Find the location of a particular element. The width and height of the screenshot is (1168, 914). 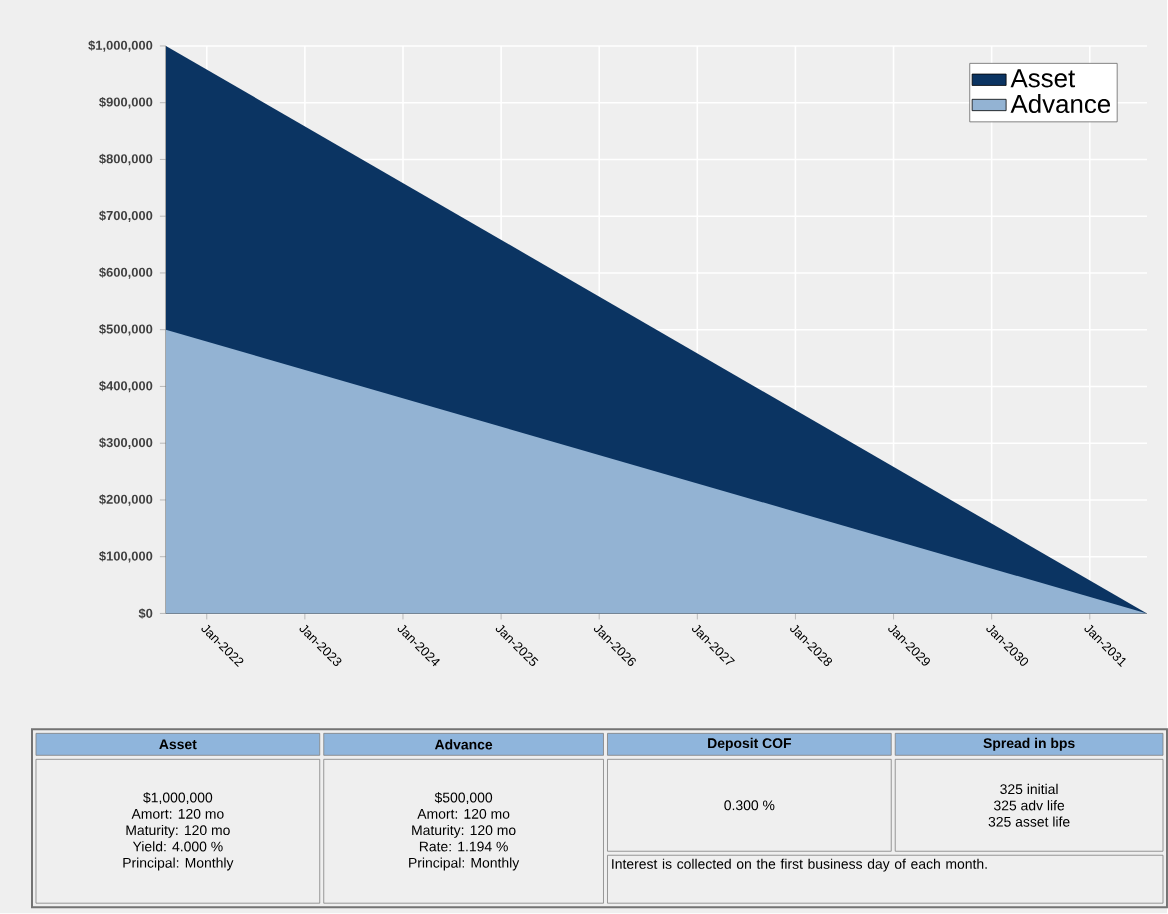

legend-label: Advance is located at coordinates (1060, 104).